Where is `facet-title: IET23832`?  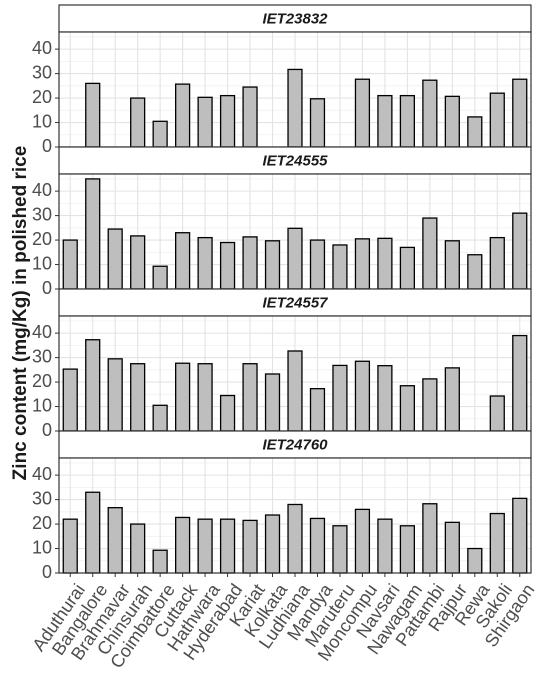 facet-title: IET23832 is located at coordinates (295, 18).